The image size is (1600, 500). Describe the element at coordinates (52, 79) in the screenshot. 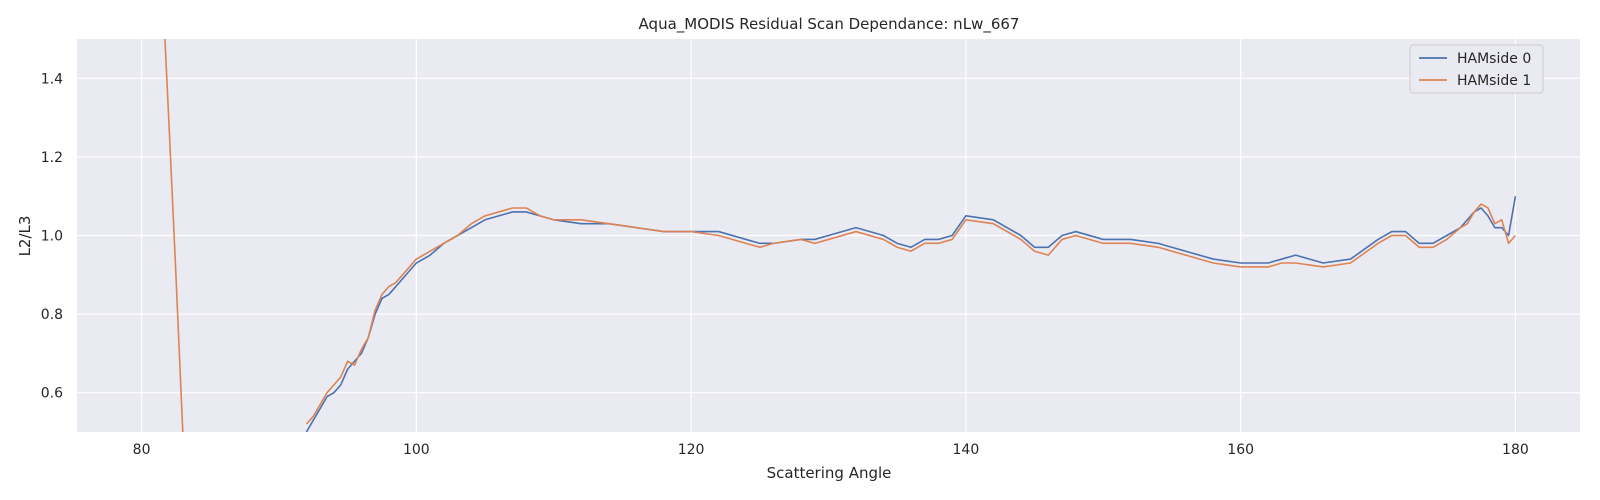

I see `y-tick-label: 1.4` at that location.